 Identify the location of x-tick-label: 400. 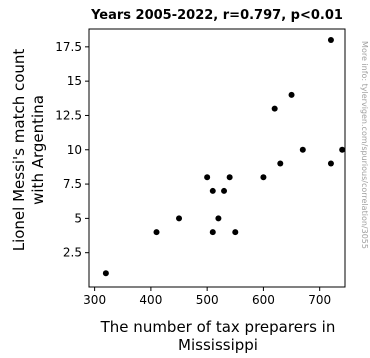
(150, 300).